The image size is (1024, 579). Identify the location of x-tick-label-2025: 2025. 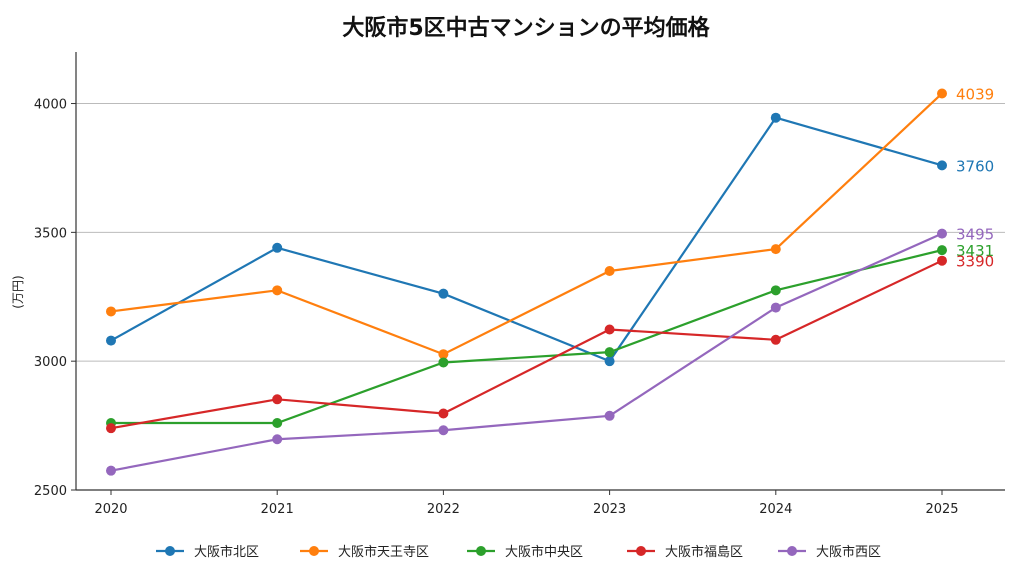
(941, 509).